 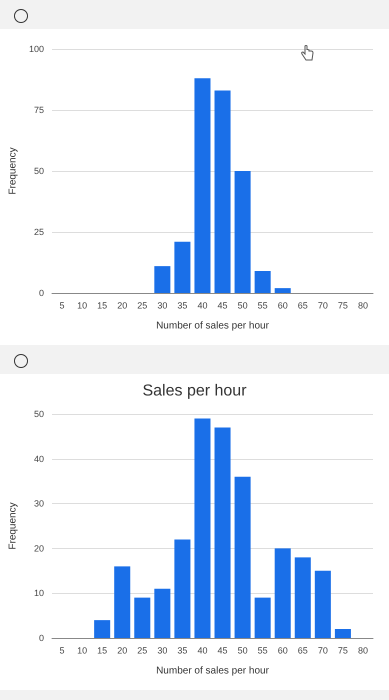 I want to click on y-tick-label: 20, so click(x=39, y=548).